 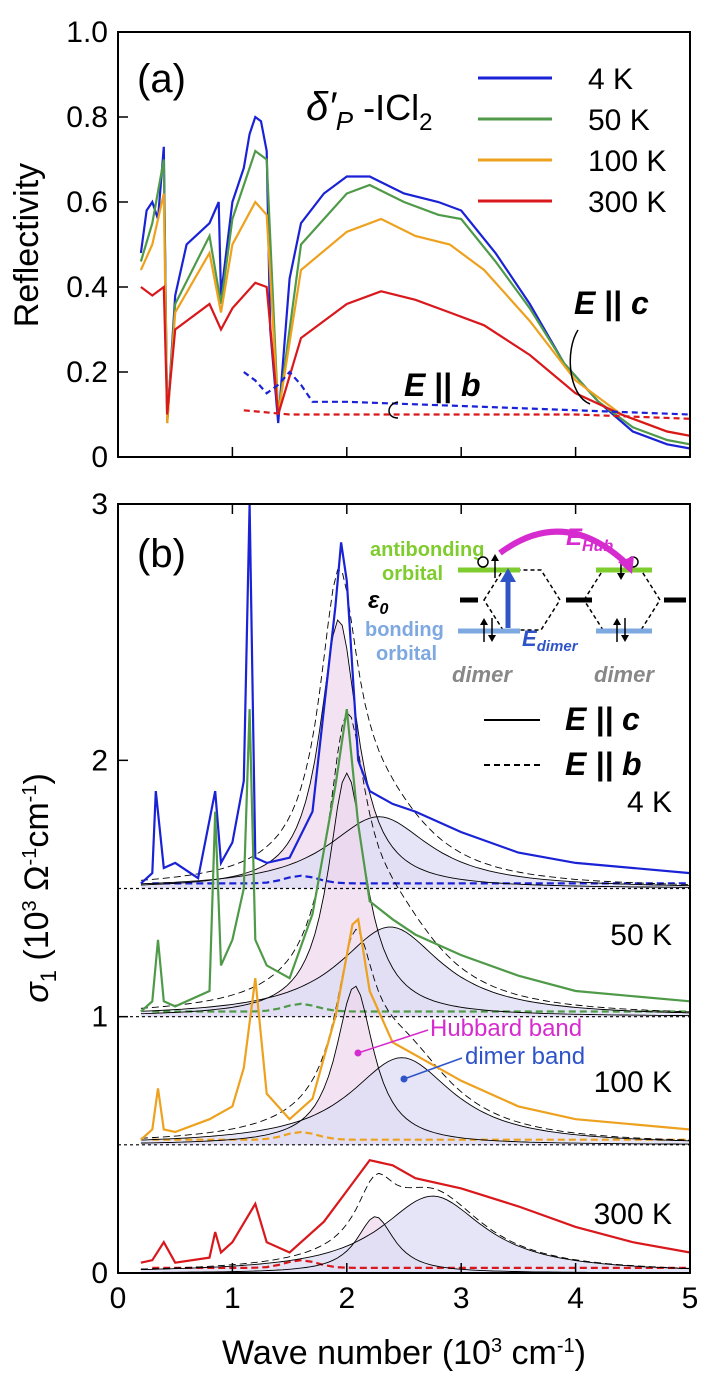 I want to click on panel-a-ytick-label: 0.4, so click(x=87, y=287).